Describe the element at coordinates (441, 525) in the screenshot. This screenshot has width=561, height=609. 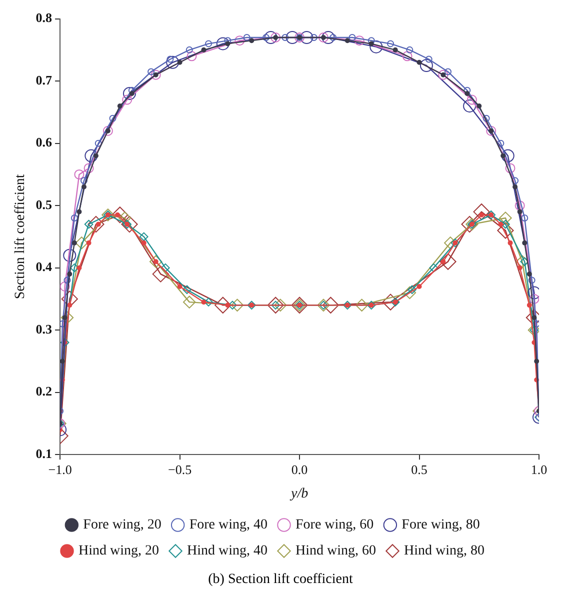
I see `legend-label: Fore wing, 80` at that location.